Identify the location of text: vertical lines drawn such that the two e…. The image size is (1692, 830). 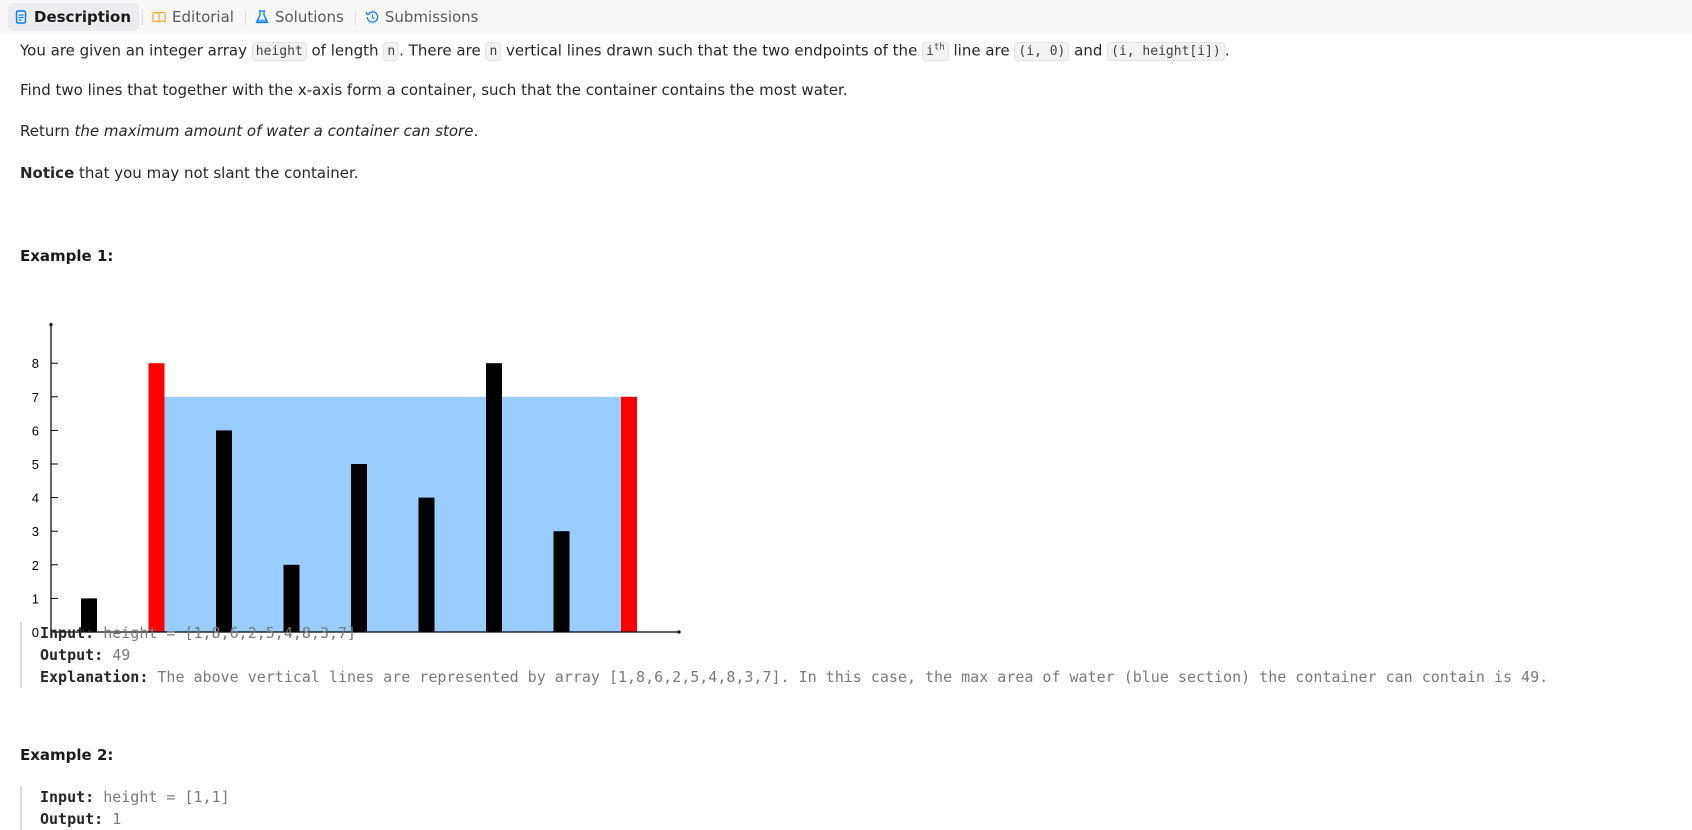
(712, 50).